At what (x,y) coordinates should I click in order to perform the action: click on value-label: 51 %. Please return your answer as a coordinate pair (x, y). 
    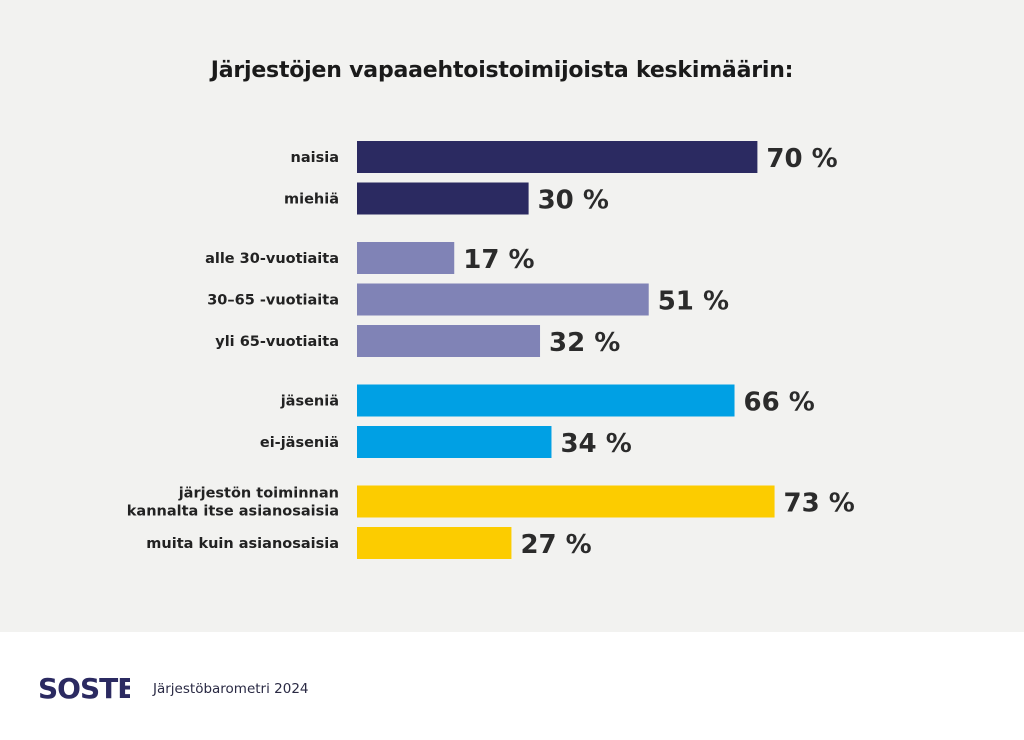
    Looking at the image, I should click on (693, 302).